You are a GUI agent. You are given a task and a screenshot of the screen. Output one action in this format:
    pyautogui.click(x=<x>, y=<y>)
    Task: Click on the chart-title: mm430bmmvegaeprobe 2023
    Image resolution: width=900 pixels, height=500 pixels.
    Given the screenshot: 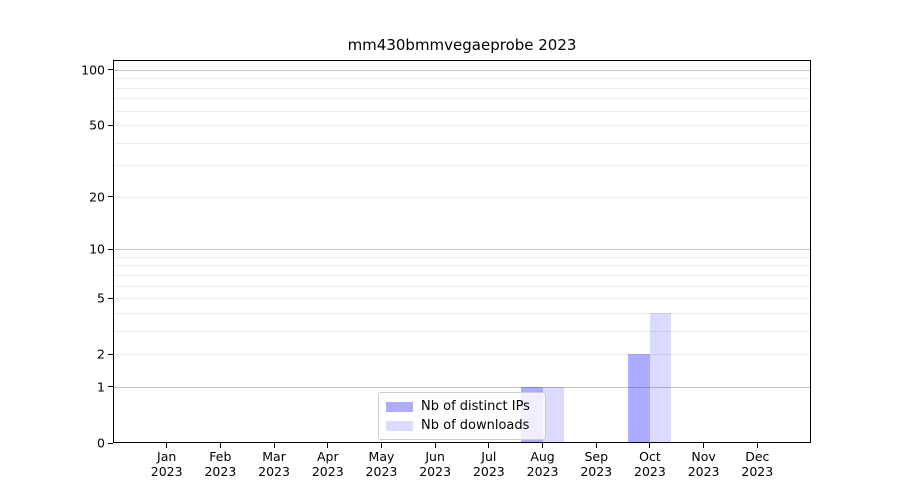 What is the action you would take?
    pyautogui.click(x=462, y=45)
    